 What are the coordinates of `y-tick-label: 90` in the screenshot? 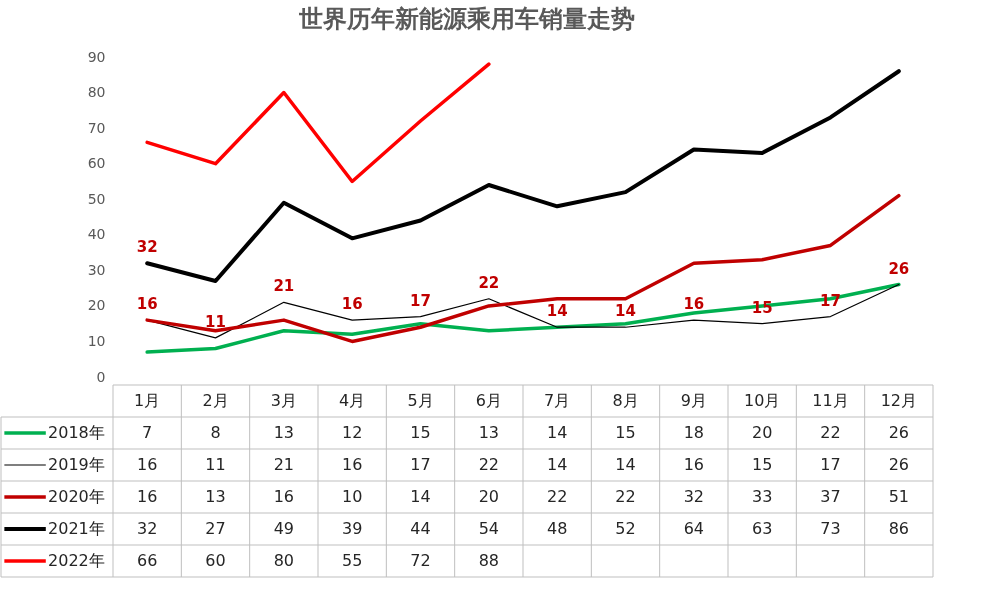 It's located at (96, 56).